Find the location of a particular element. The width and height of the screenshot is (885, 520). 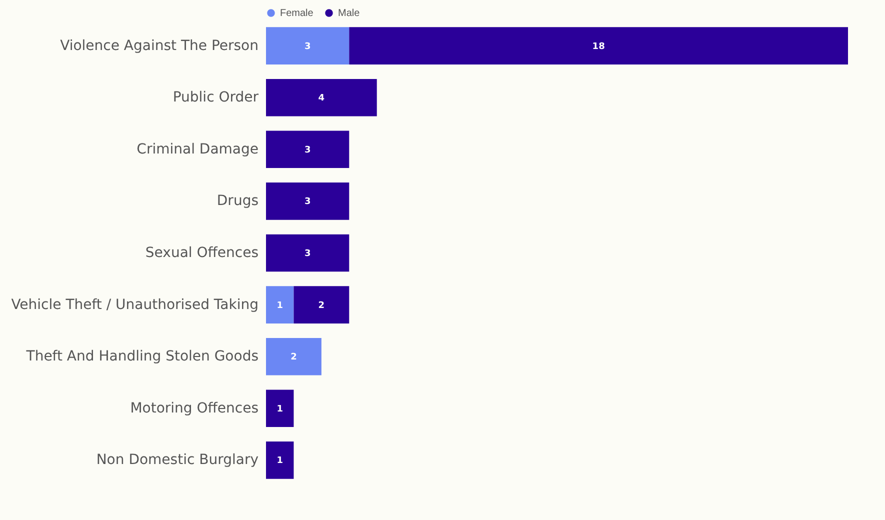

y-tick-label: Non Domestic Burglary is located at coordinates (177, 460).